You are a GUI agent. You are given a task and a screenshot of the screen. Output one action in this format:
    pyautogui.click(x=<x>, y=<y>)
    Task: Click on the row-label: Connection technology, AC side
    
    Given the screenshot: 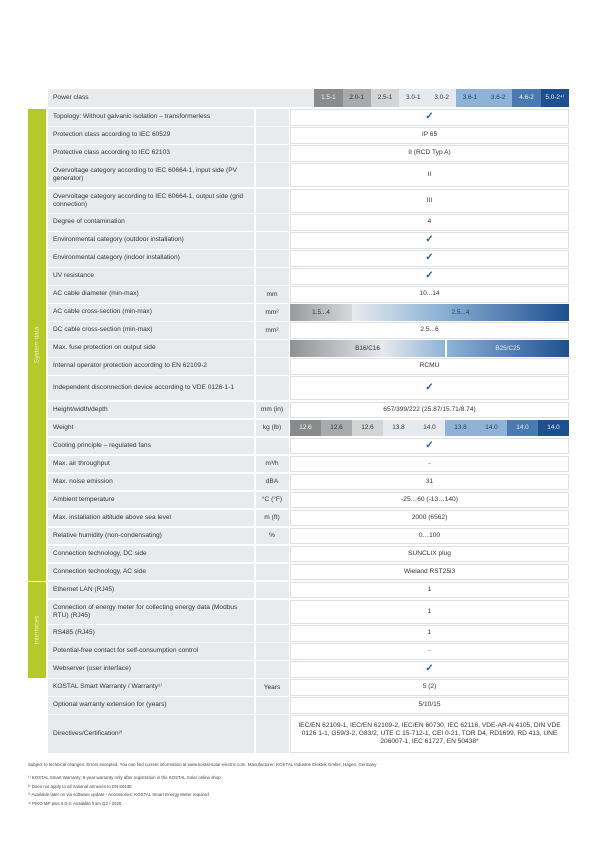 What is the action you would take?
    pyautogui.click(x=151, y=571)
    